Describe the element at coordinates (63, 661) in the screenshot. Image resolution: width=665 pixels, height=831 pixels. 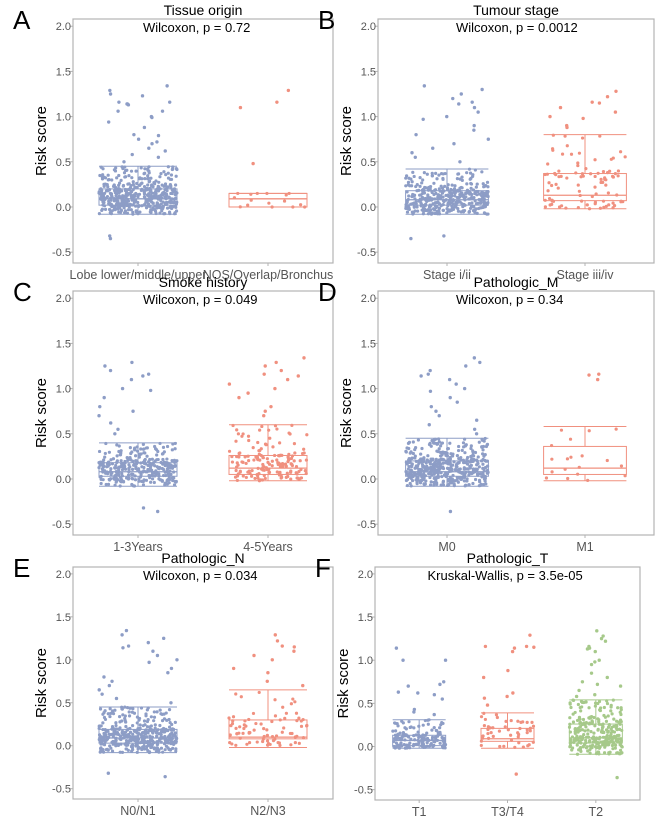
I see `y-tick-label: 1.0` at that location.